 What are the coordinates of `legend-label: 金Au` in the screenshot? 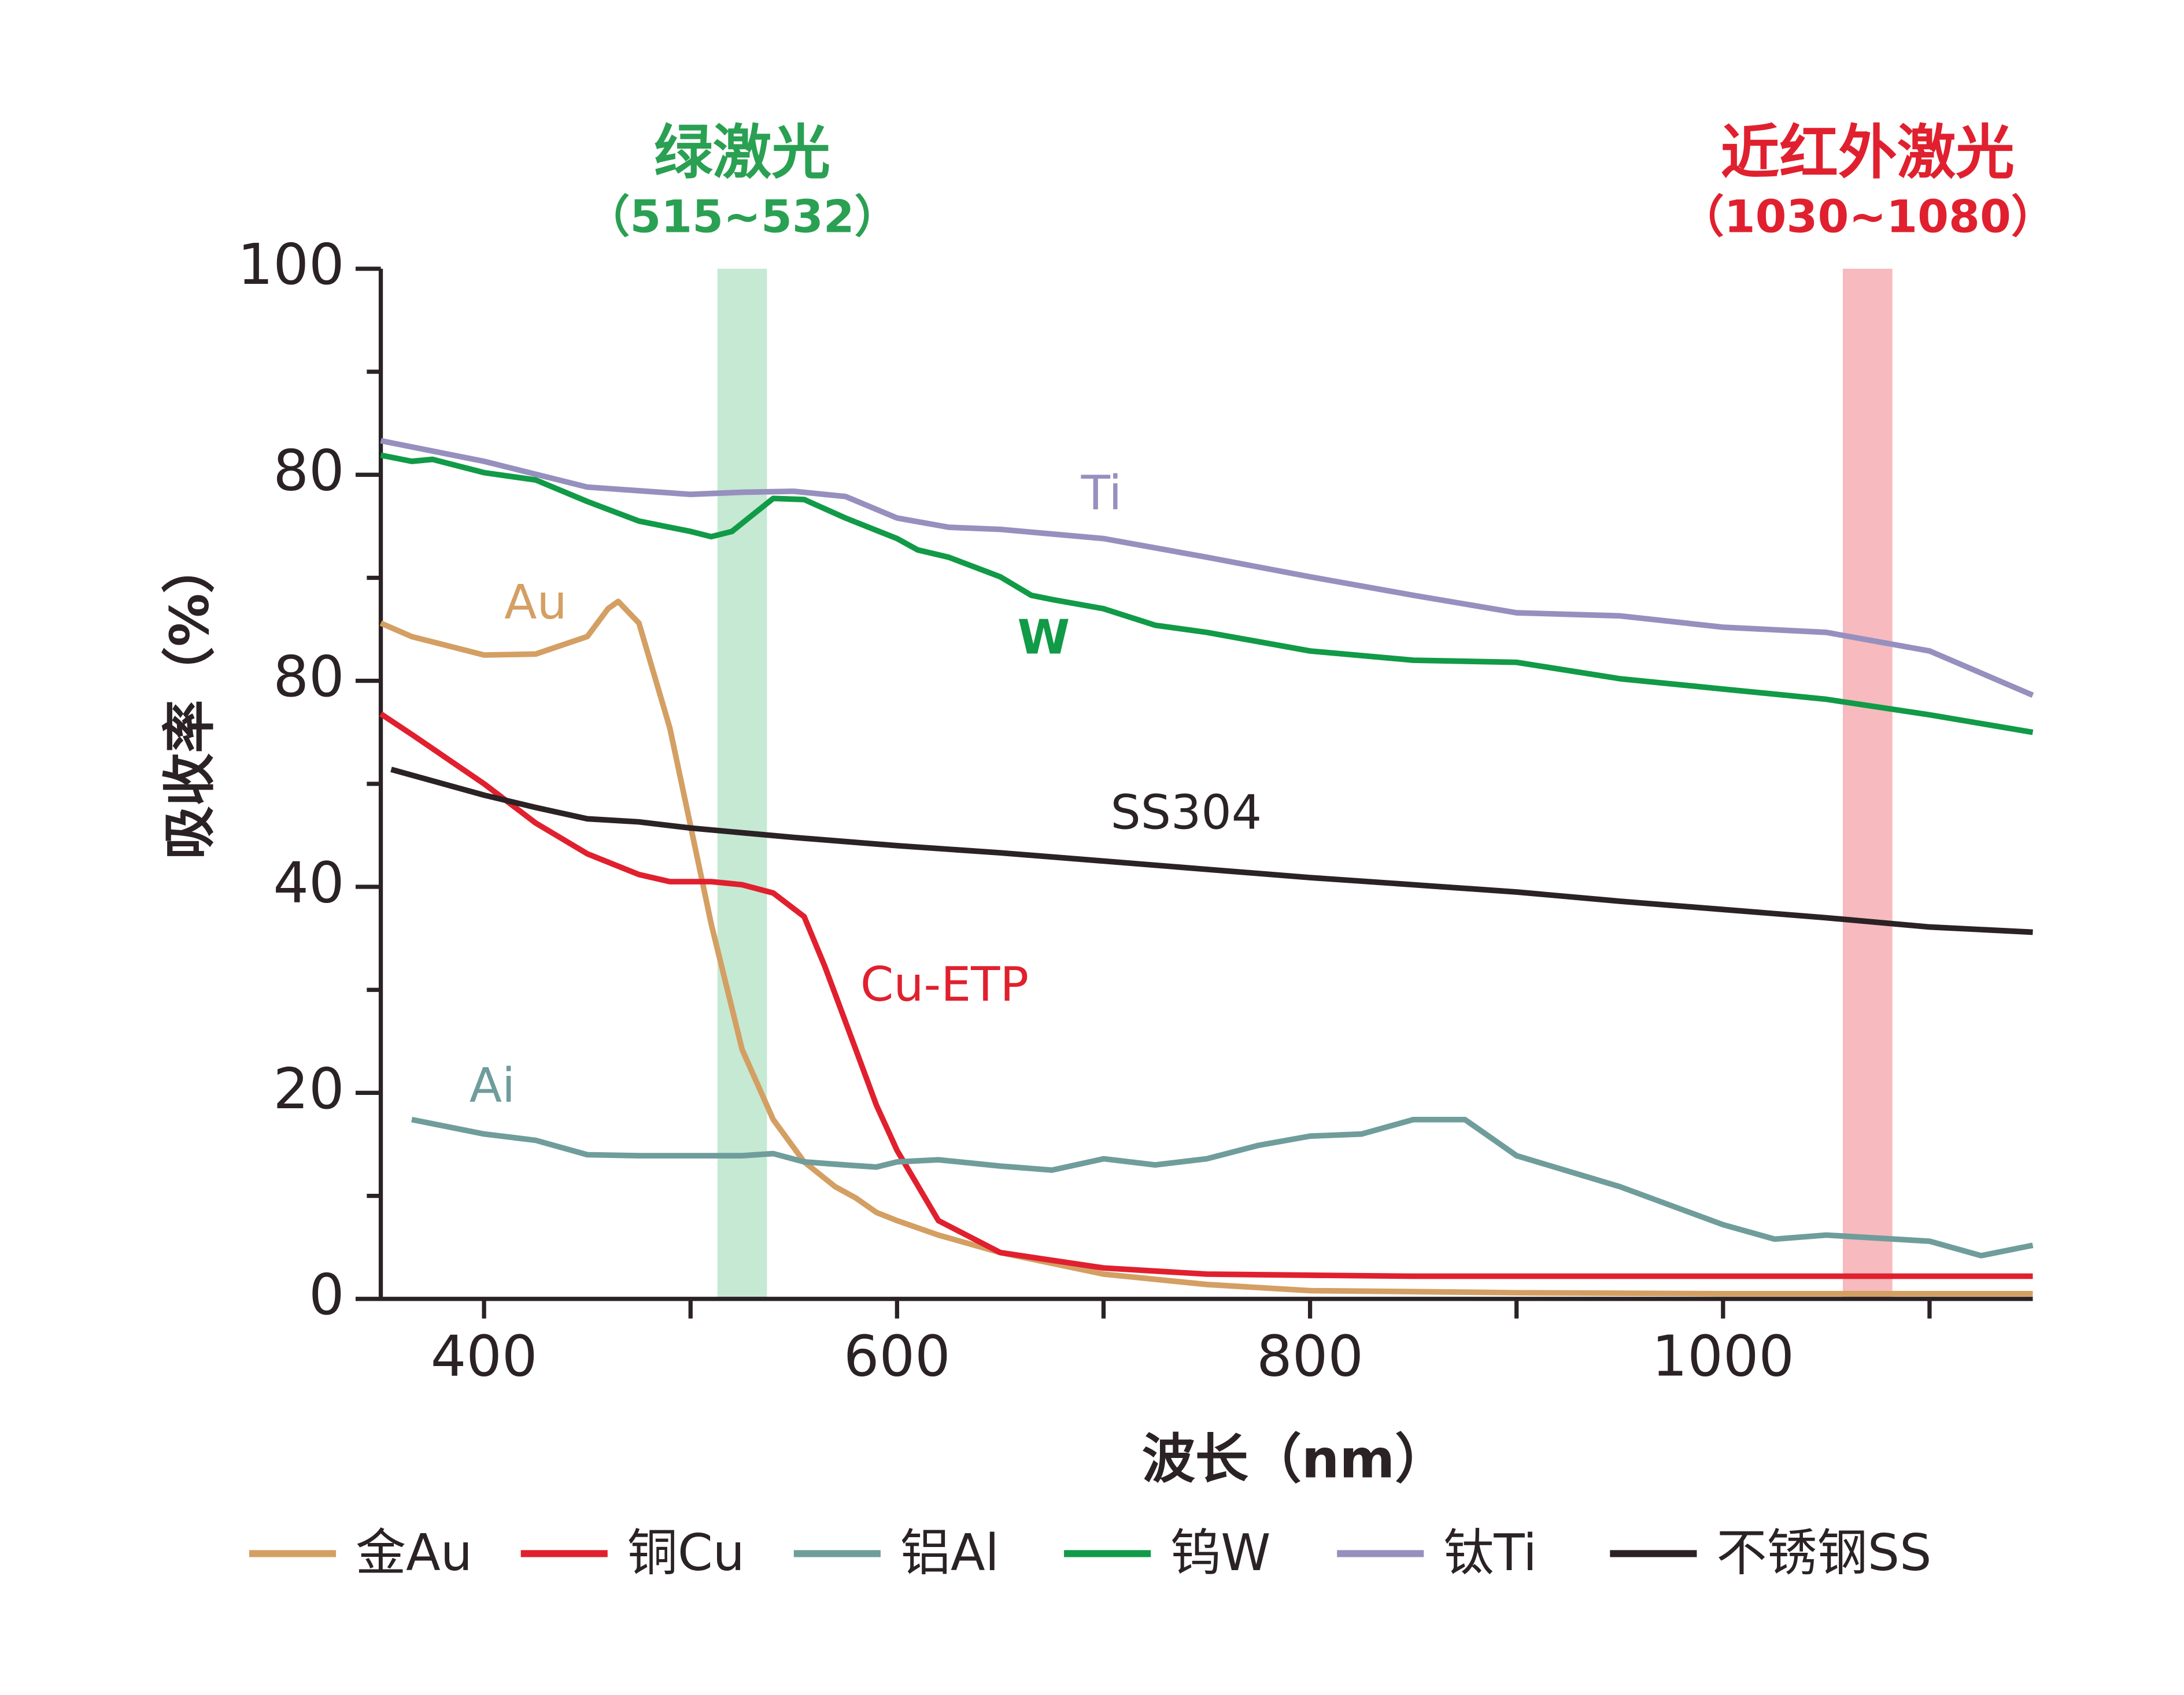 It's located at (414, 1552).